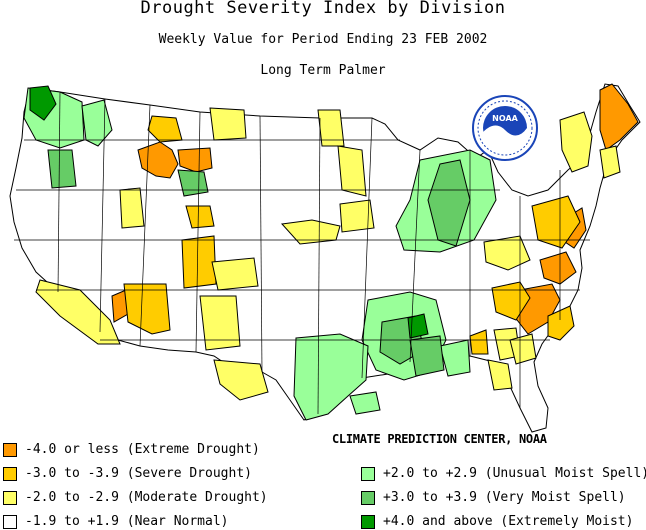  I want to click on legend-swatch-extremely-moist, so click(368, 522).